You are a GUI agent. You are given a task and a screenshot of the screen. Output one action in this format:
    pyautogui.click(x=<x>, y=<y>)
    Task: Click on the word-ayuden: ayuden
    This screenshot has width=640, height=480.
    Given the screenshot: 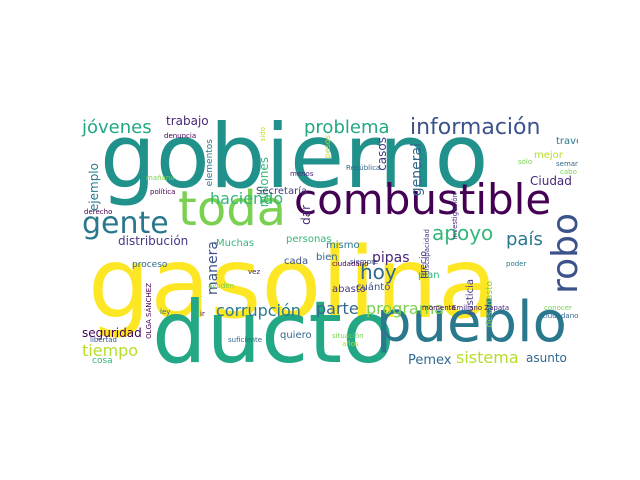 What is the action you would take?
    pyautogui.click(x=221, y=286)
    